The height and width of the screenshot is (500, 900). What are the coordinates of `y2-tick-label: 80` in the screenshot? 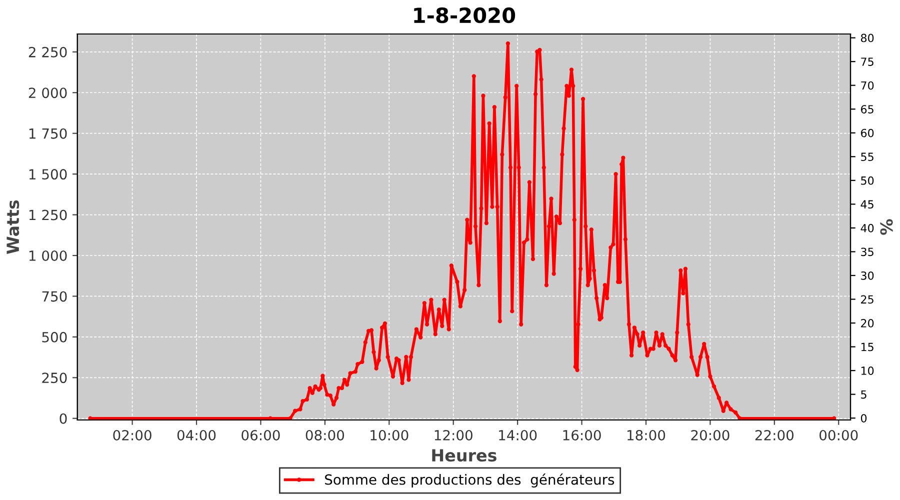 It's located at (867, 38).